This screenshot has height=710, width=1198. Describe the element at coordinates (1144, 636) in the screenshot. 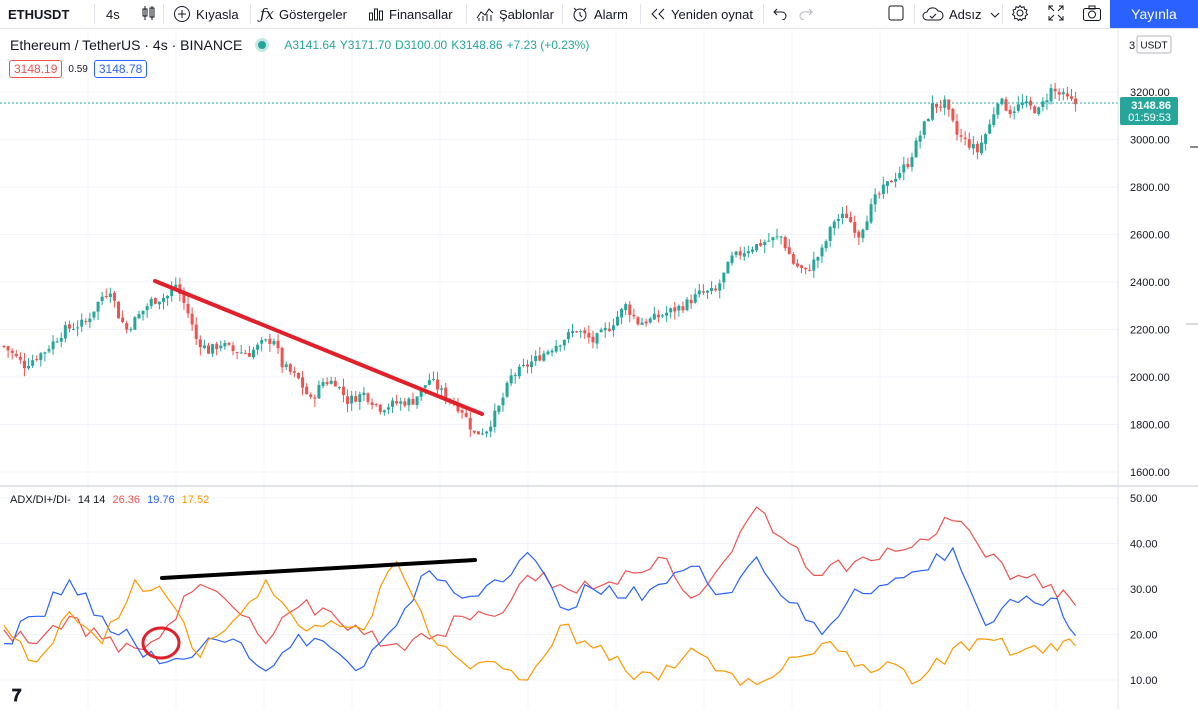

I see `indicator-axis-label: 20.00` at that location.